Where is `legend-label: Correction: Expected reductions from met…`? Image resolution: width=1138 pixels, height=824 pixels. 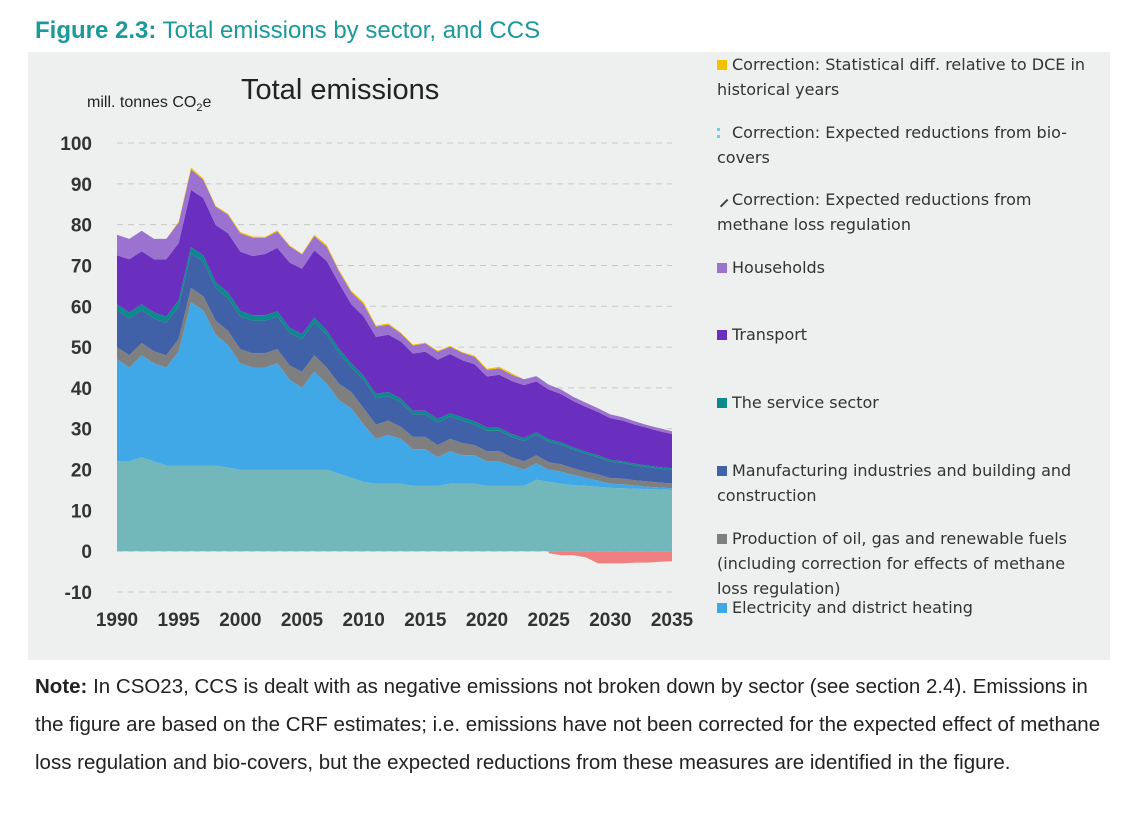 legend-label: Correction: Expected reductions from met… is located at coordinates (874, 212).